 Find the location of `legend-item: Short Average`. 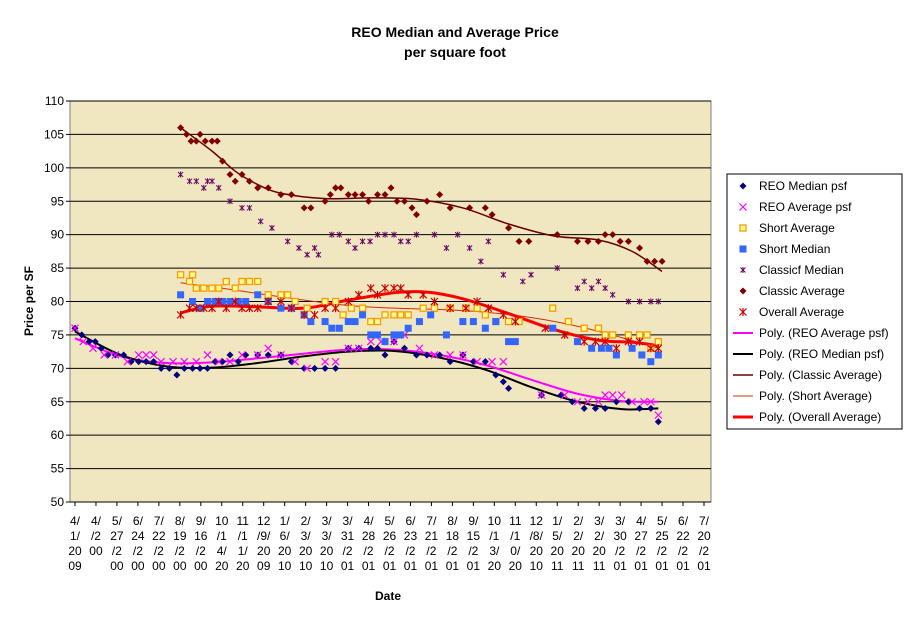

legend-item: Short Average is located at coordinates (787, 228).